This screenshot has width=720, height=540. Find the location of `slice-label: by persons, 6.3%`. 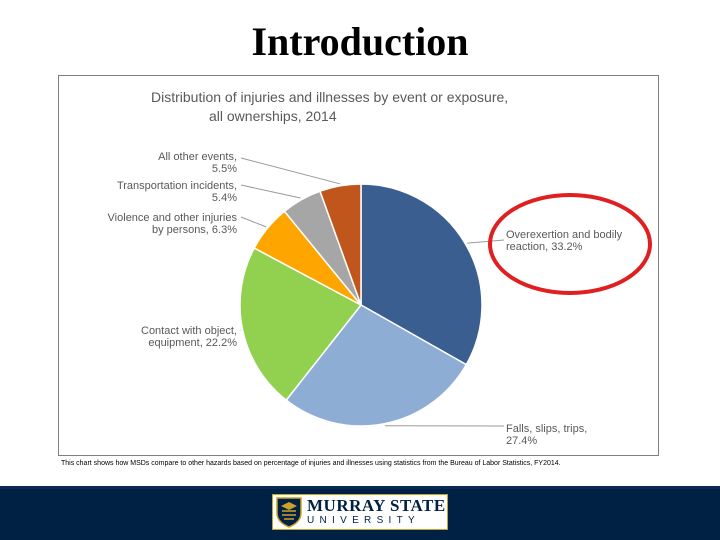

slice-label: by persons, 6.3% is located at coordinates (194, 230).